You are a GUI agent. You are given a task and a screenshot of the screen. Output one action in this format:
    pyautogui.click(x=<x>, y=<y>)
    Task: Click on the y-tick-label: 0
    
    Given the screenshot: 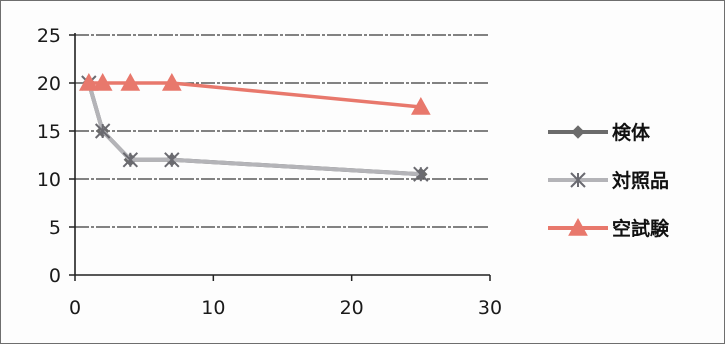 What is the action you would take?
    pyautogui.click(x=55, y=276)
    